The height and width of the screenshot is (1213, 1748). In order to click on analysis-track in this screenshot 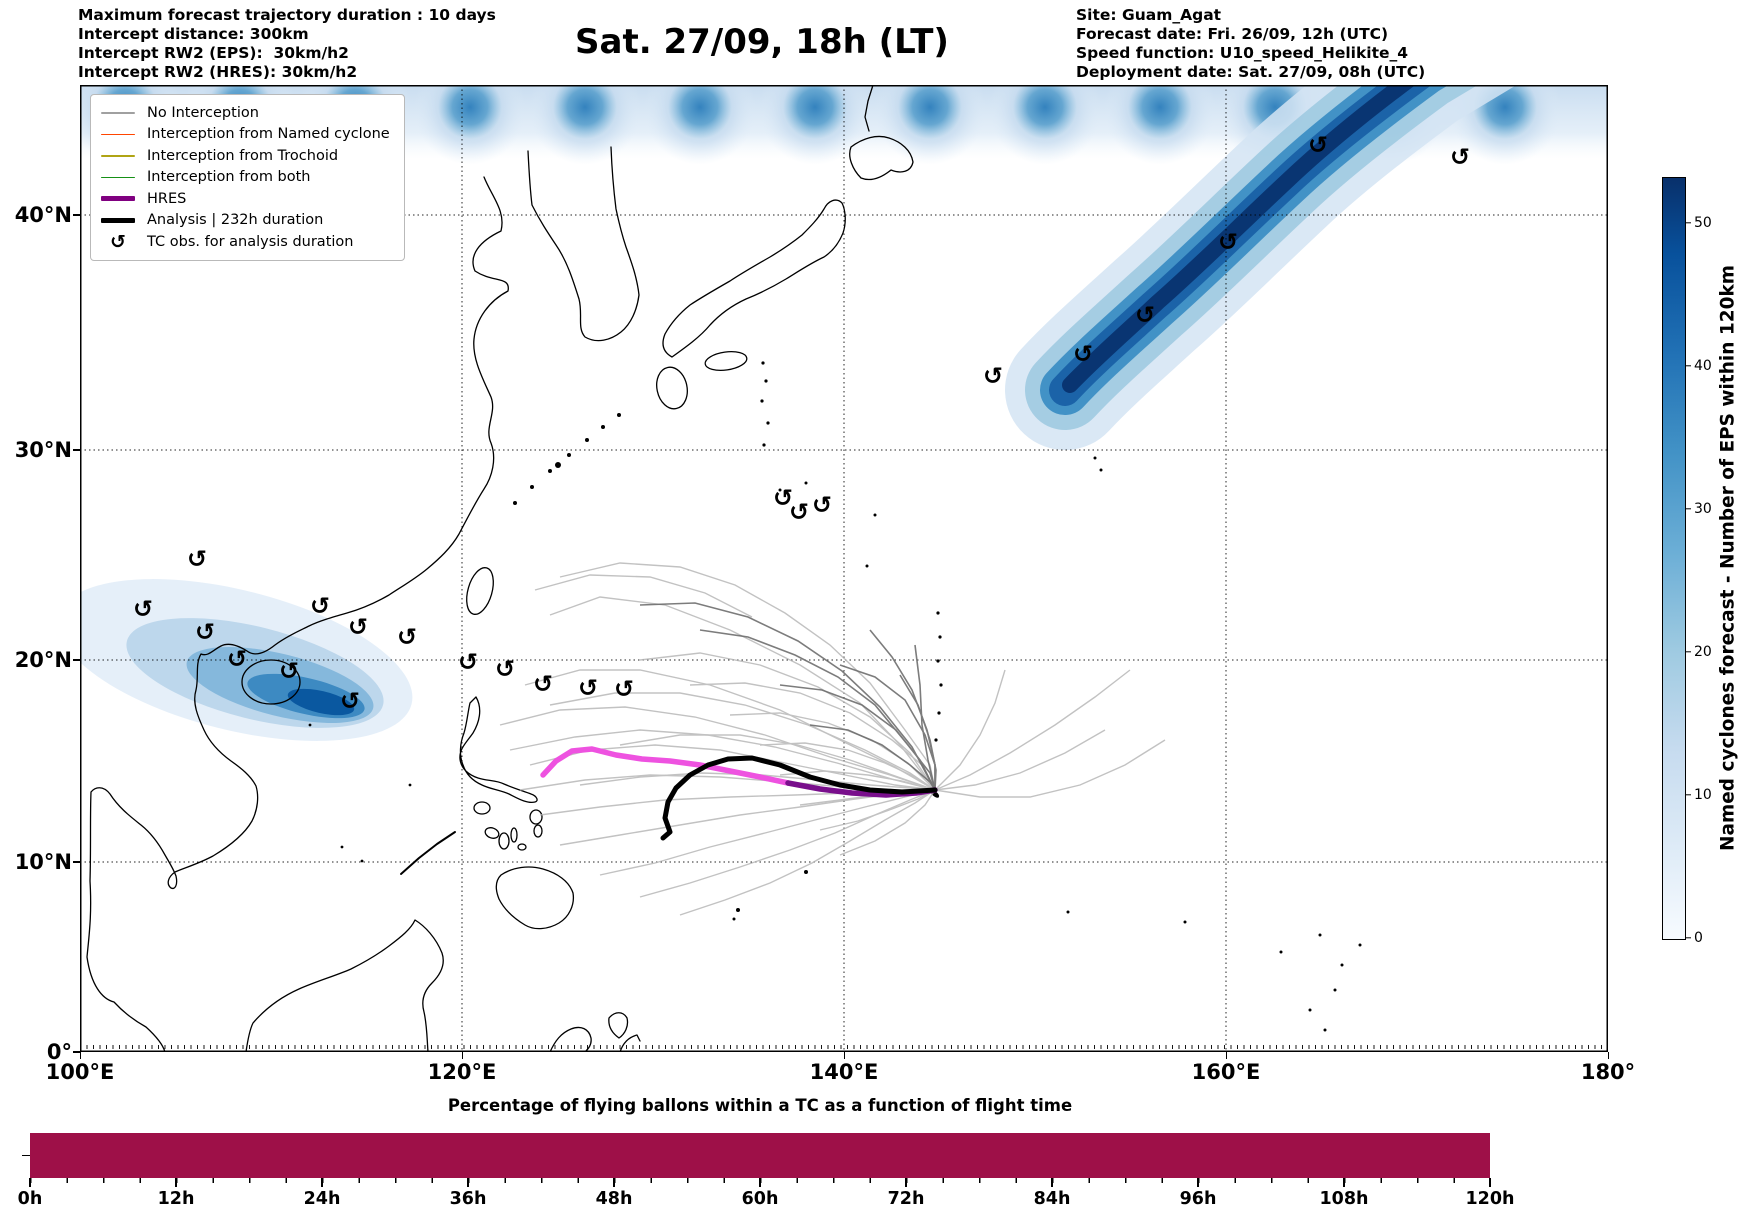, I will do `click(799, 798)`.